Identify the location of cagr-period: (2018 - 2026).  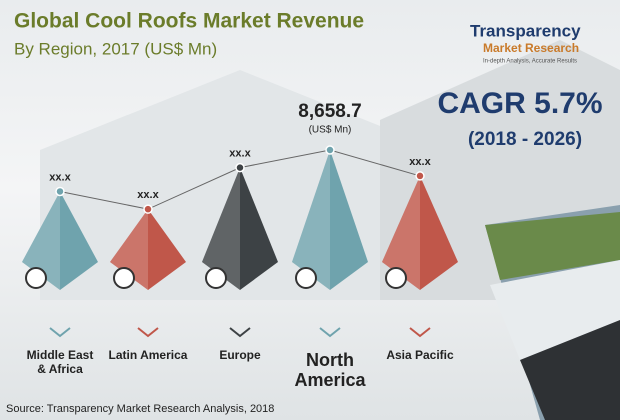
(525, 139).